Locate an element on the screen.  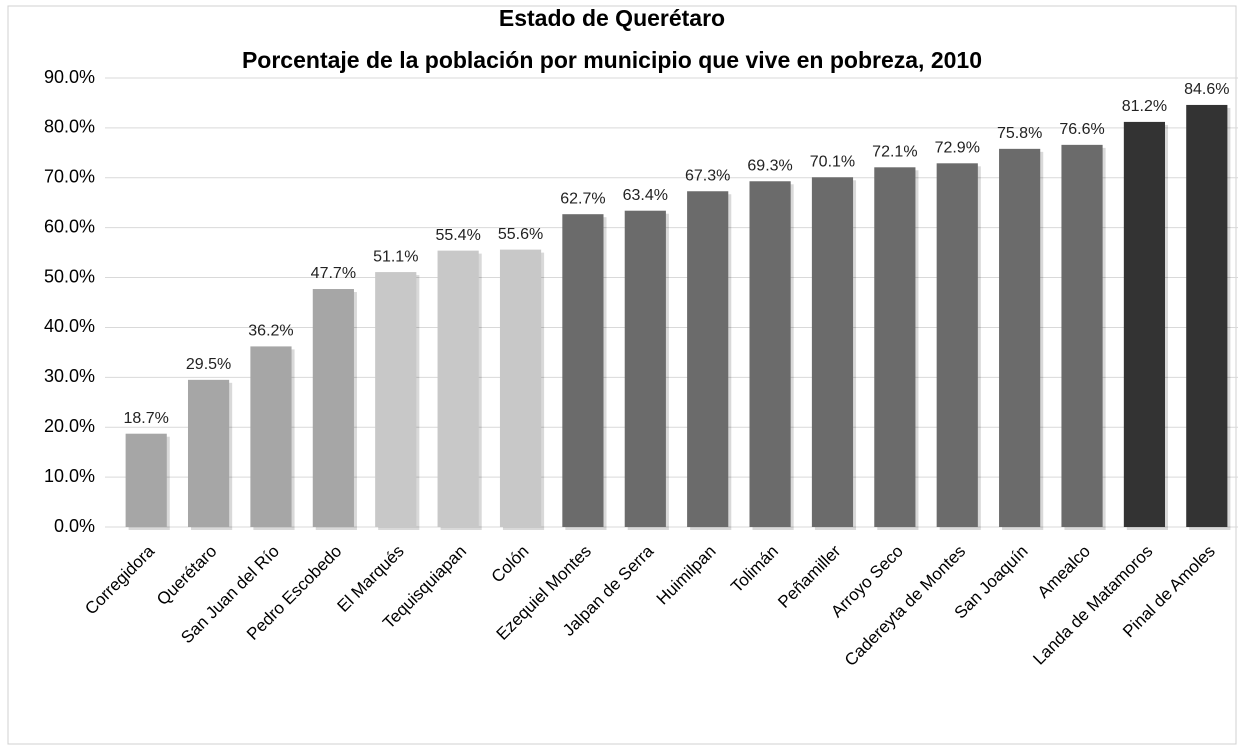
y-tick-label: 70.0% is located at coordinates (69, 177).